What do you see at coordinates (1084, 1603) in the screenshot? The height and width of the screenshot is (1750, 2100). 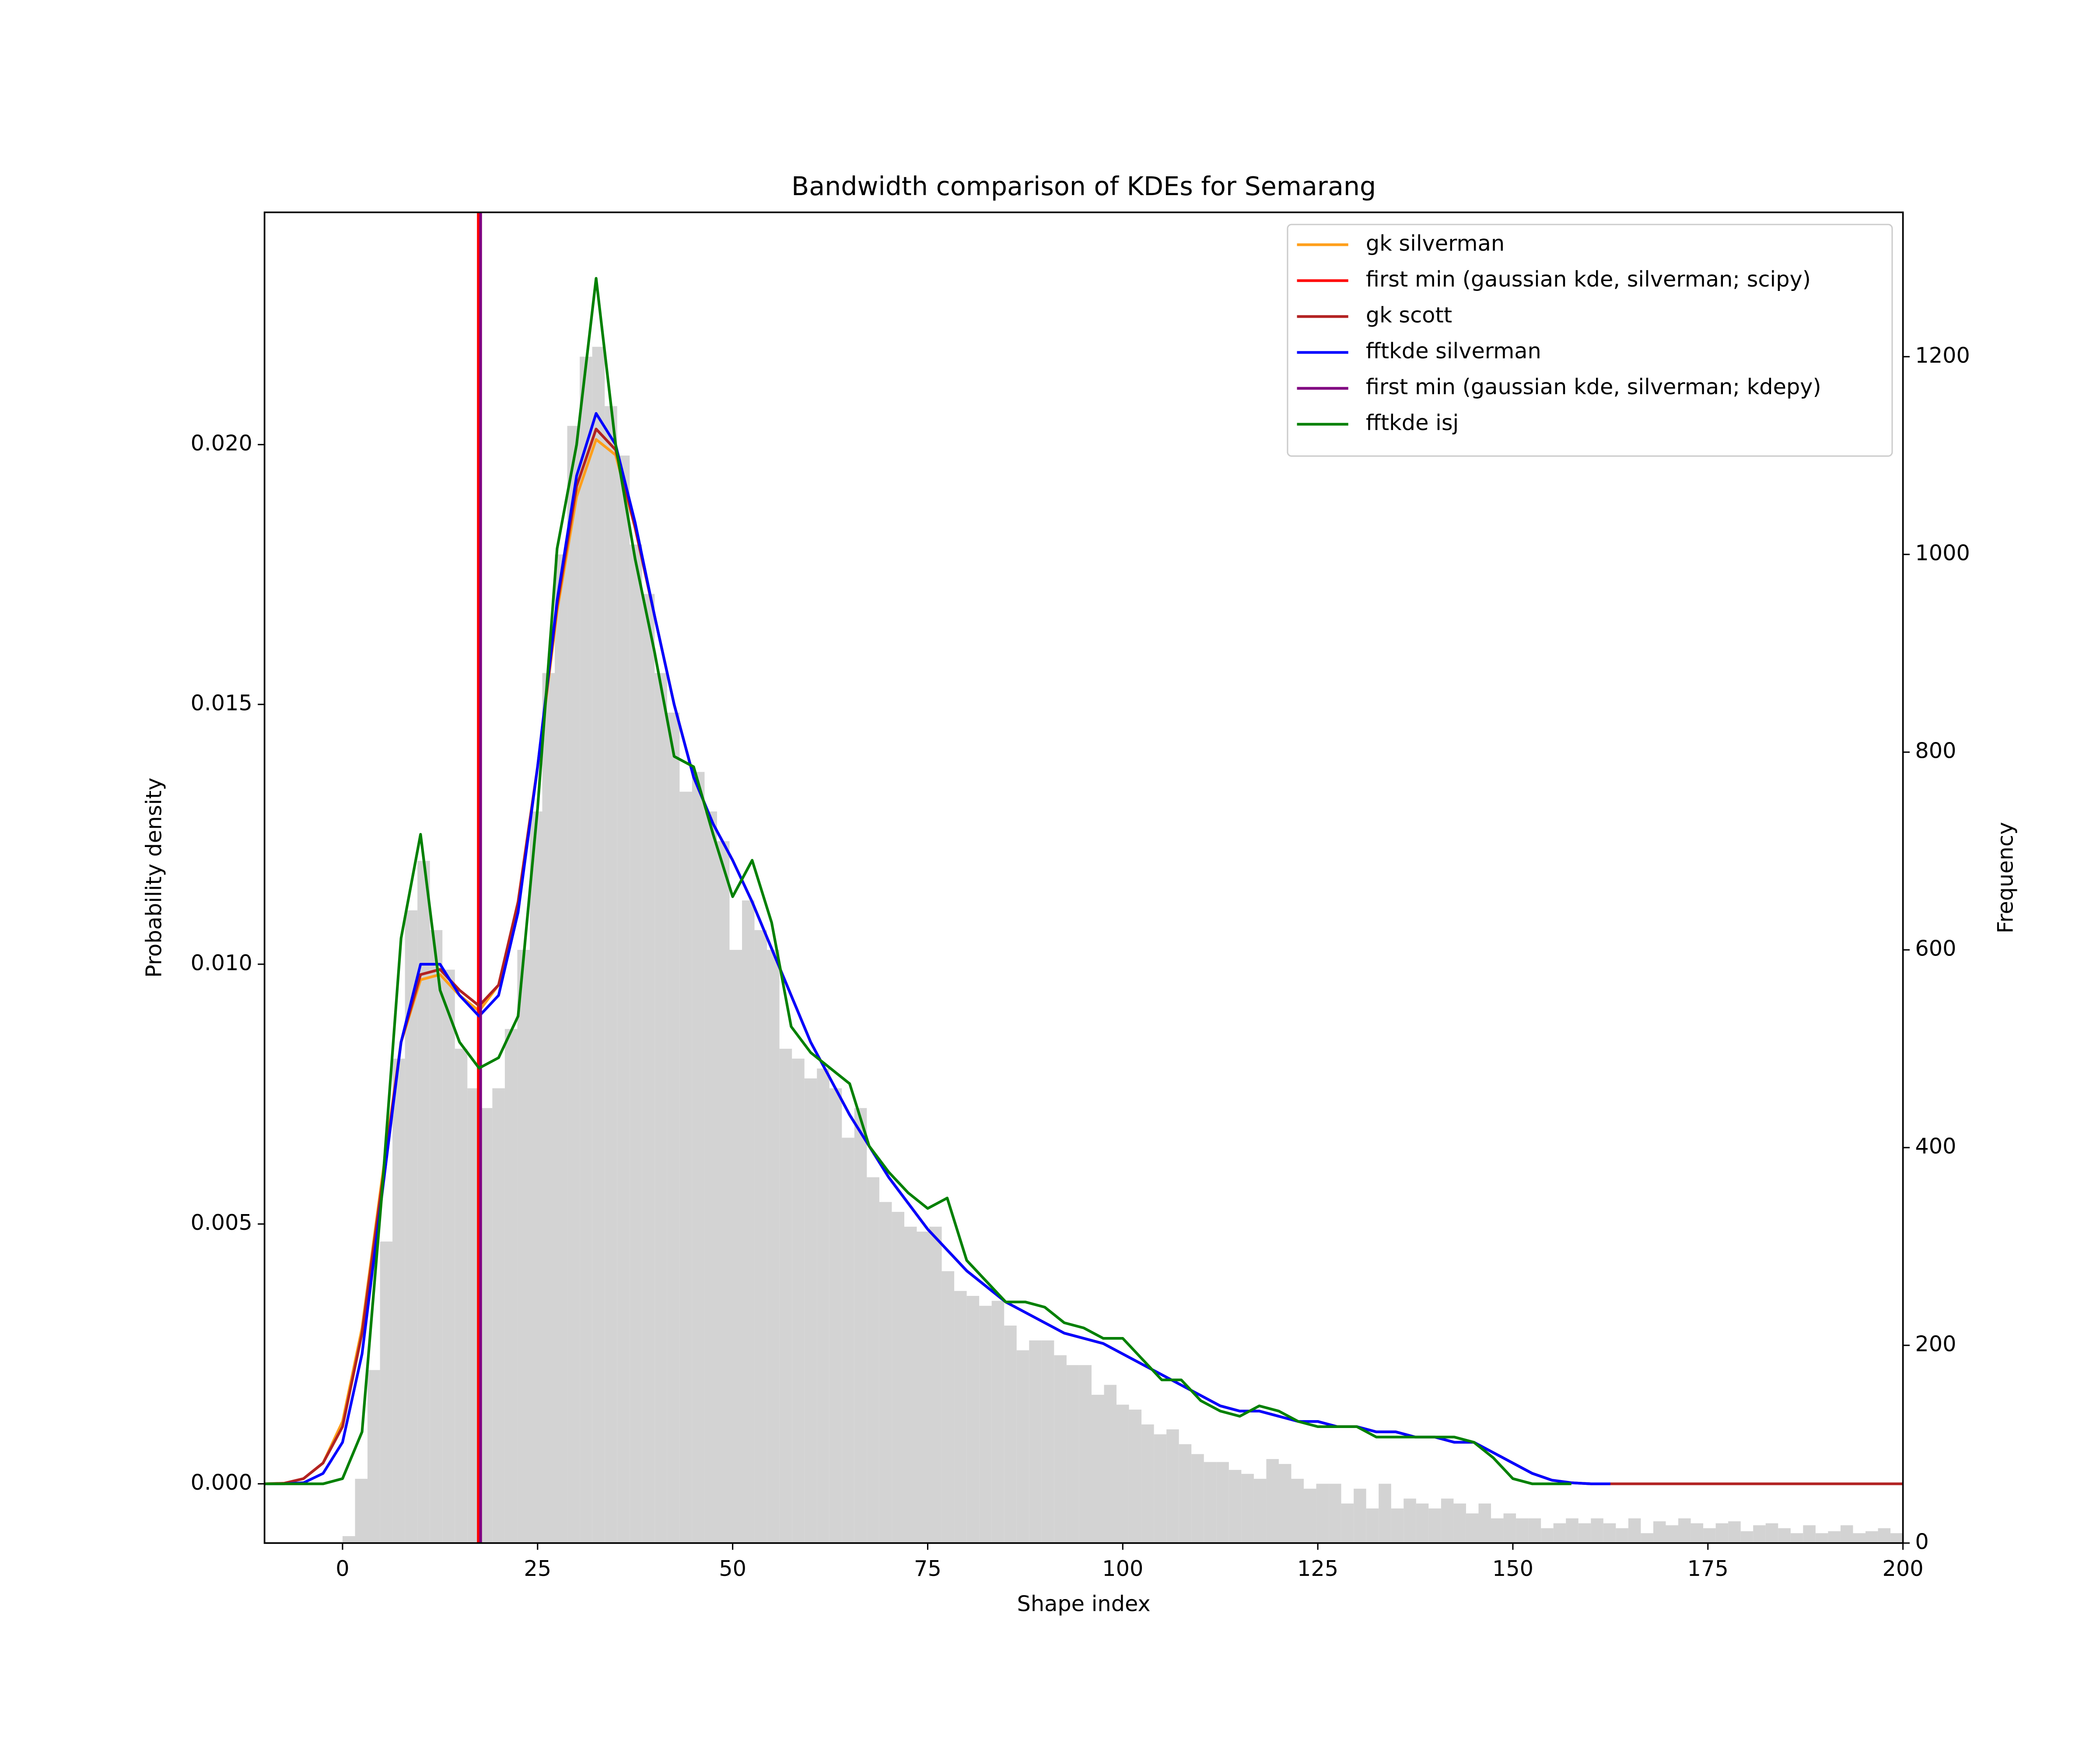 I see `x-axis-label: Shape index` at bounding box center [1084, 1603].